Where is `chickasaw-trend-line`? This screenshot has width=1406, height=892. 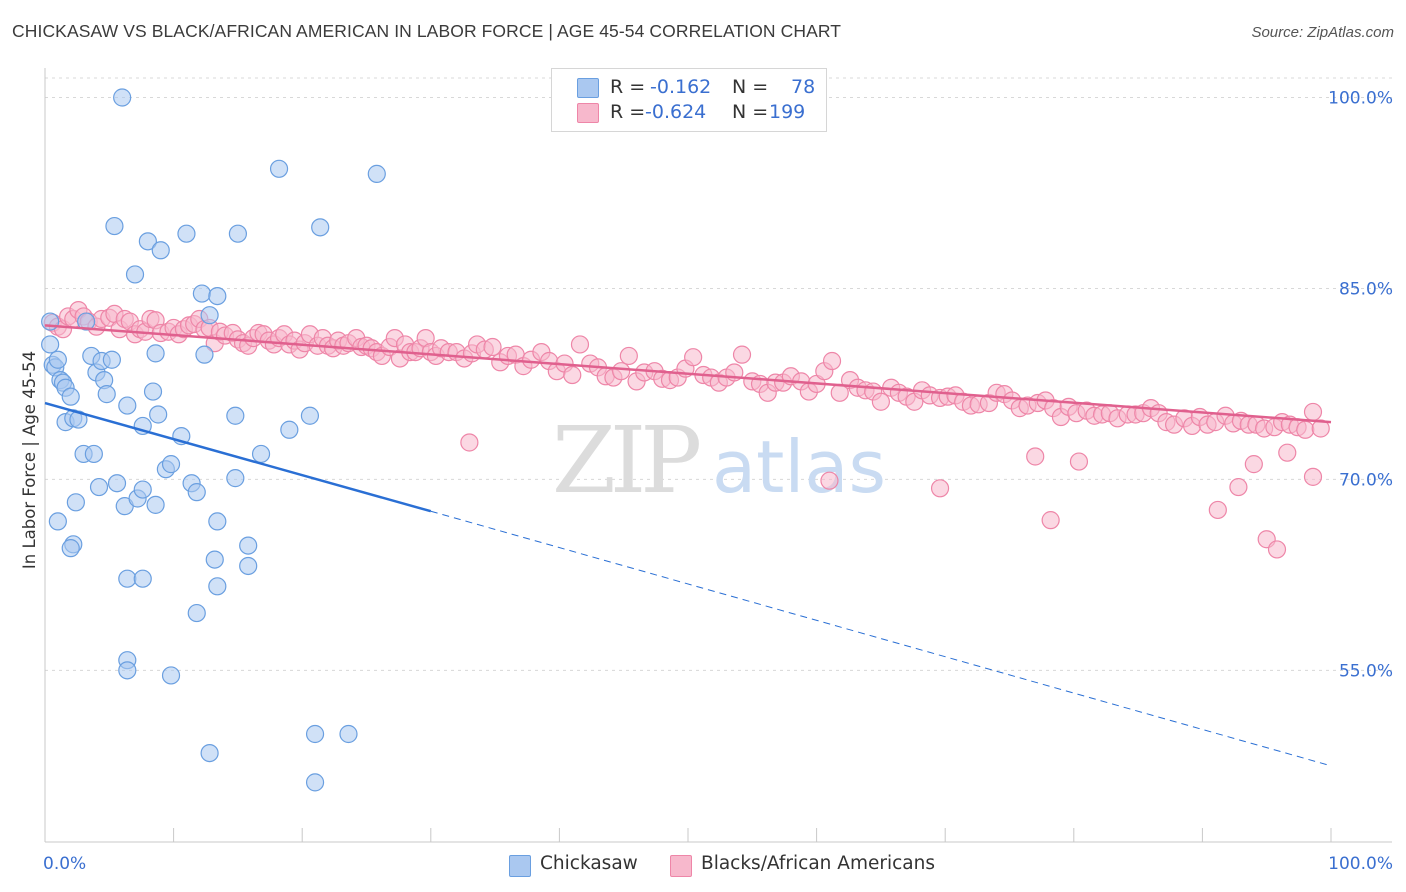
chickasaw-trend-line is located at coordinates (238, 457).